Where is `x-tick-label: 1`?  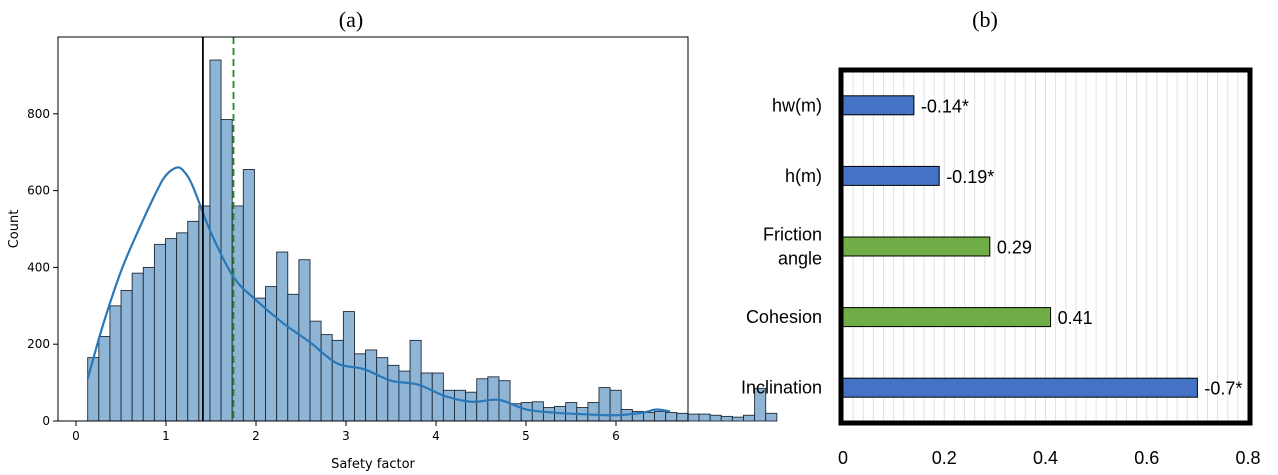
x-tick-label: 1 is located at coordinates (166, 436).